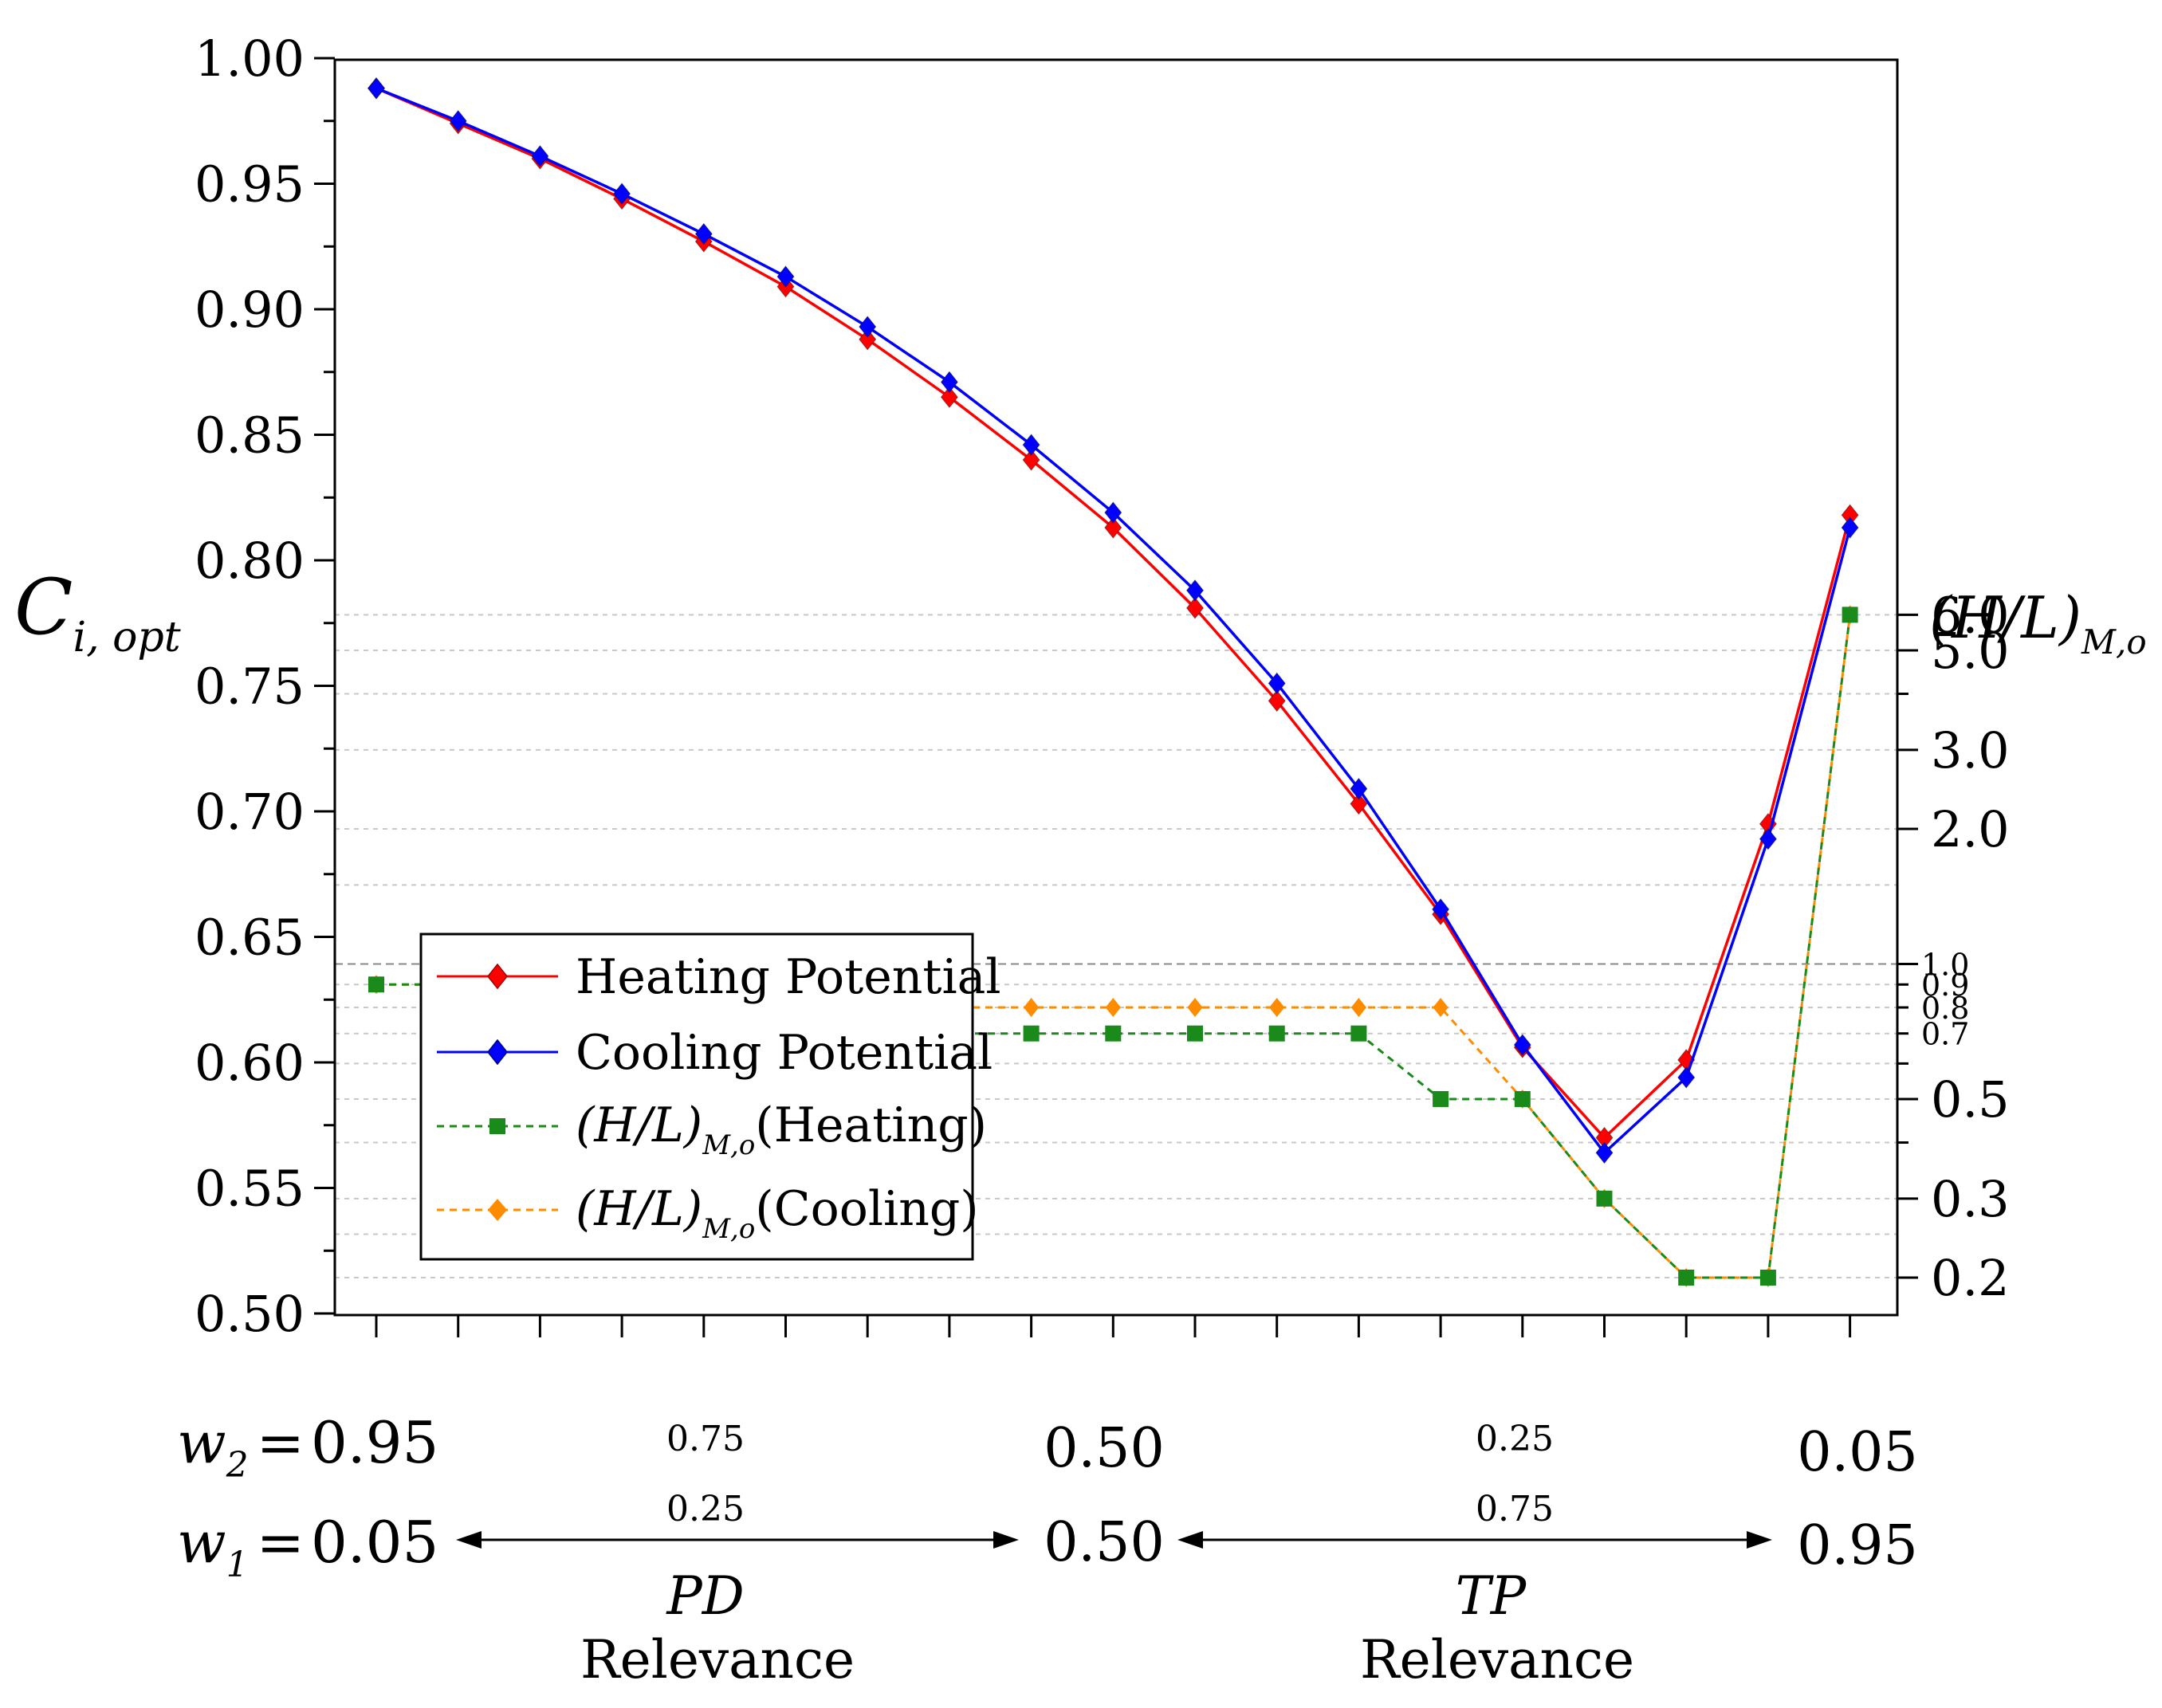 Image resolution: width=2162 pixels, height=1708 pixels. Describe the element at coordinates (498, 976) in the screenshot. I see `legend-marker-heating-potential` at that location.